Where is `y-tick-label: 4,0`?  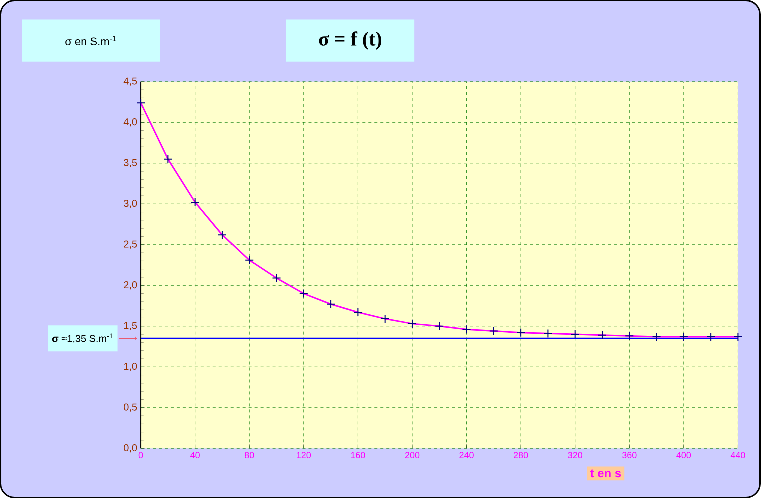 y-tick-label: 4,0 is located at coordinates (131, 122).